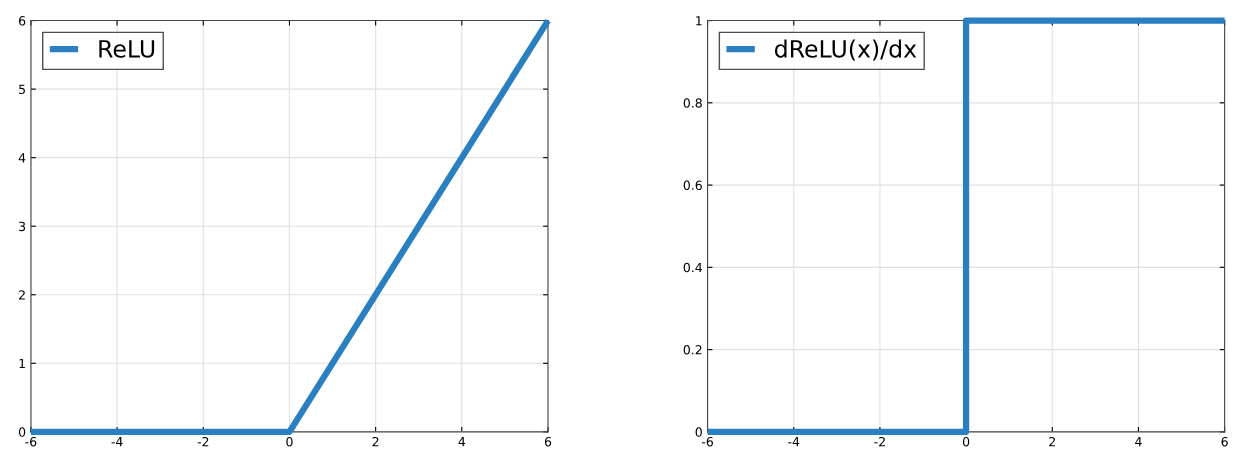 This screenshot has width=1237, height=457. Describe the element at coordinates (692, 103) in the screenshot. I see `y-tick-label: 0.8` at that location.